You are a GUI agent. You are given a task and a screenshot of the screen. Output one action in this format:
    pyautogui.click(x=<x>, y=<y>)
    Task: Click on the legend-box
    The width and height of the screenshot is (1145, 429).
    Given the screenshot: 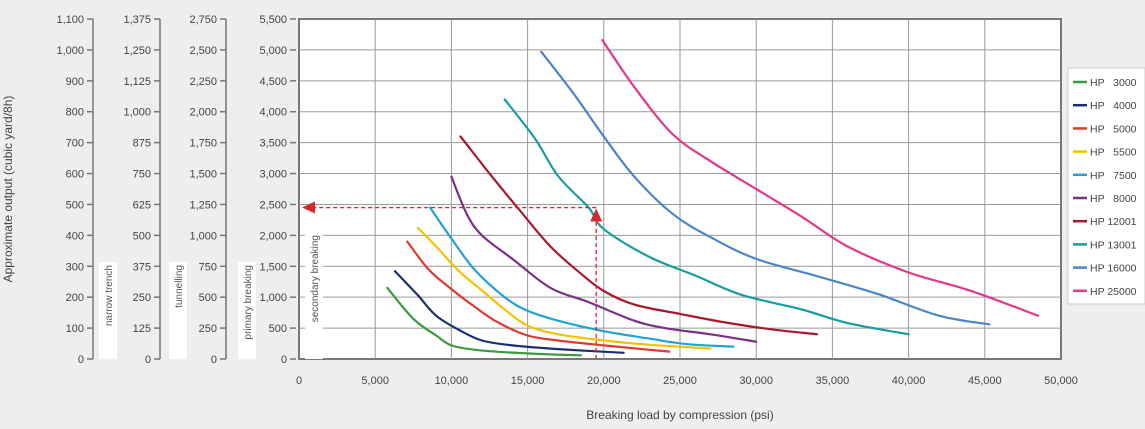 What is the action you would take?
    pyautogui.click(x=1106, y=186)
    